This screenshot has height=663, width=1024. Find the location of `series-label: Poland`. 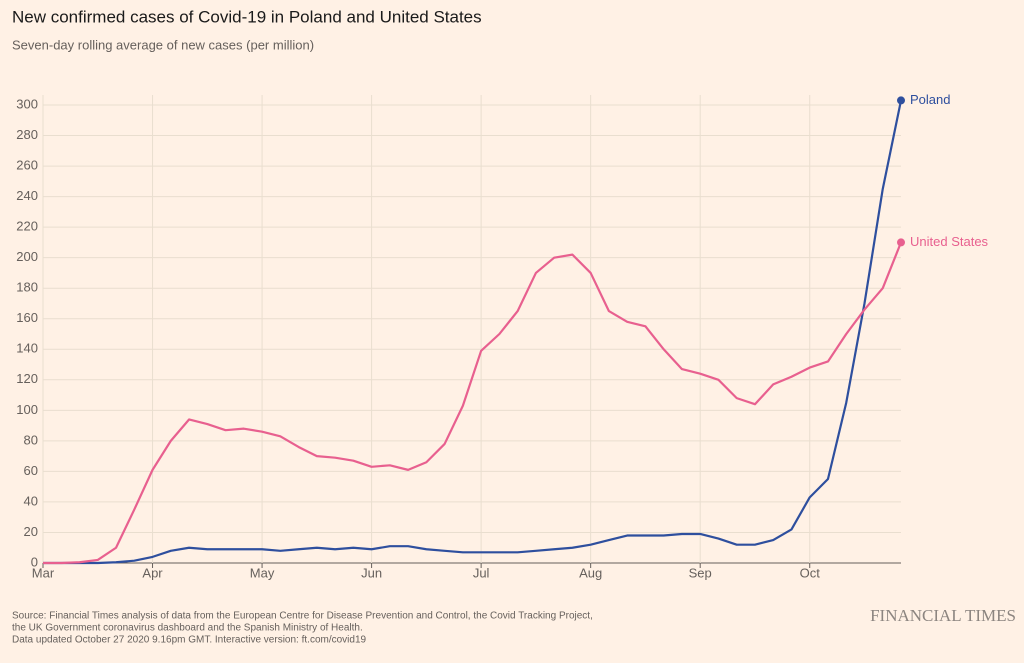

series-label: Poland is located at coordinates (930, 99).